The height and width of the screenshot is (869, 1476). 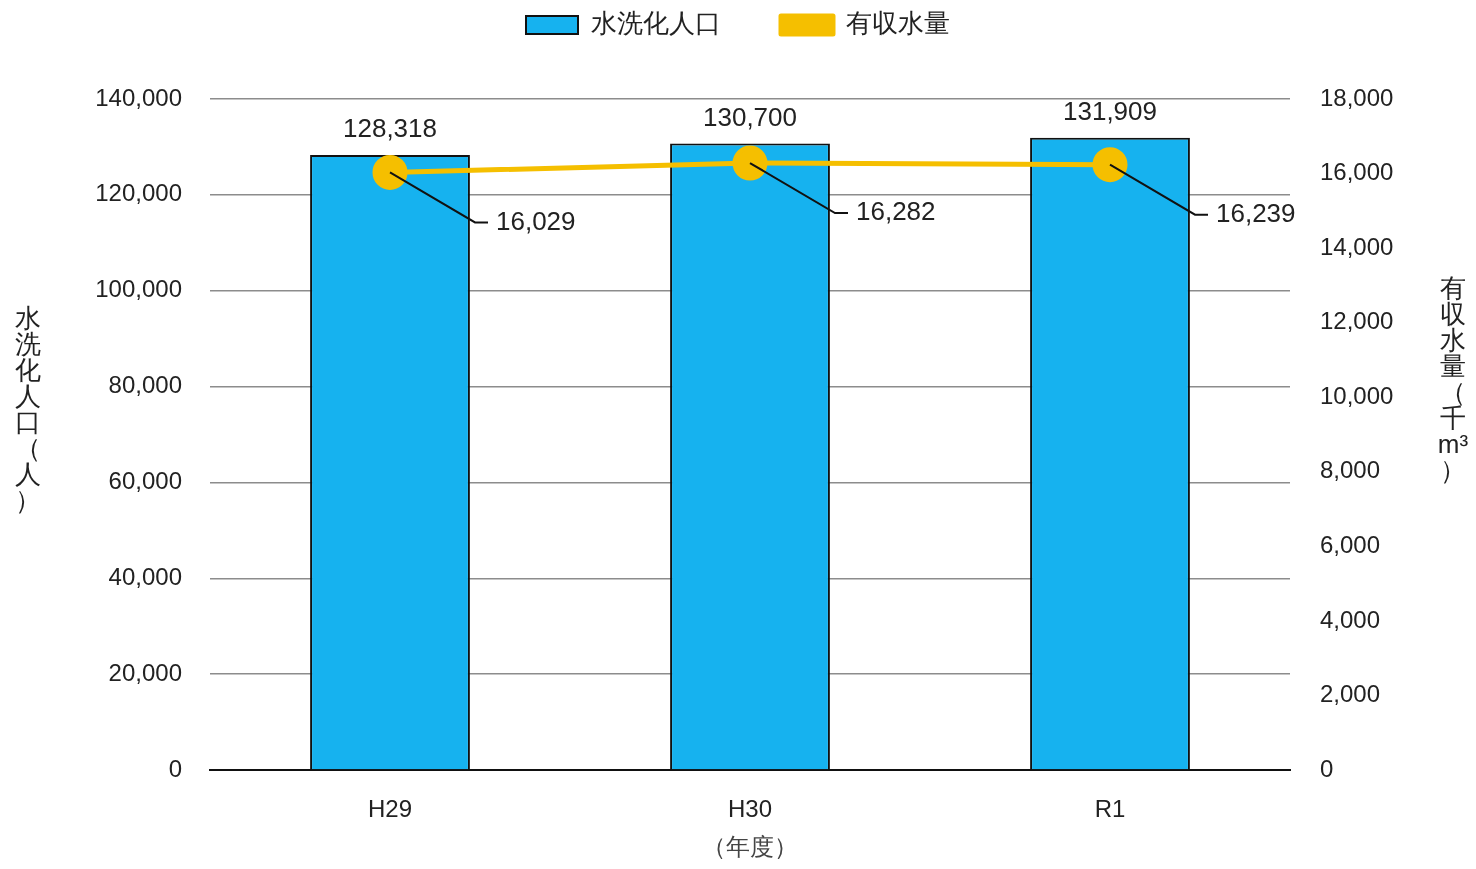 What do you see at coordinates (138, 97) in the screenshot?
I see `y-tick-label: 140,000` at bounding box center [138, 97].